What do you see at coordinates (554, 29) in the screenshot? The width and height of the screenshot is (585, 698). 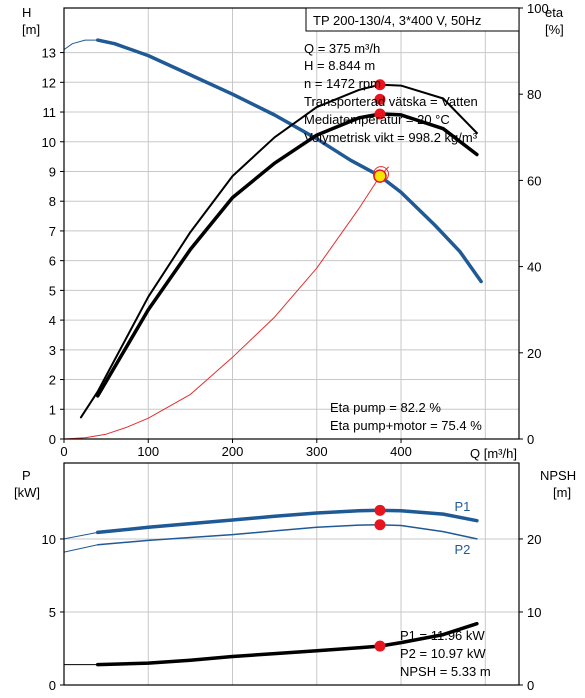 I see `top-right-axis-unit: [%]` at bounding box center [554, 29].